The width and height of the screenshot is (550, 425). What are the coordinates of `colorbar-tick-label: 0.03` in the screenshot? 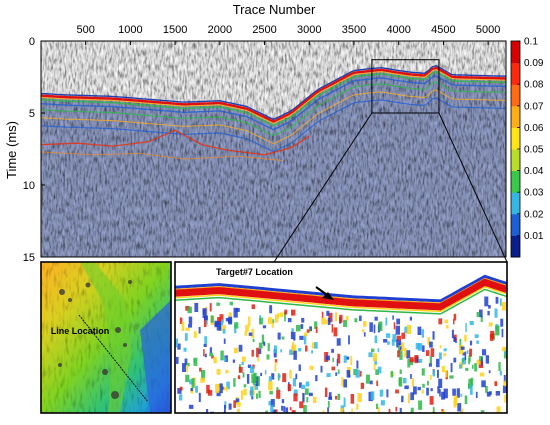 It's located at (534, 193).